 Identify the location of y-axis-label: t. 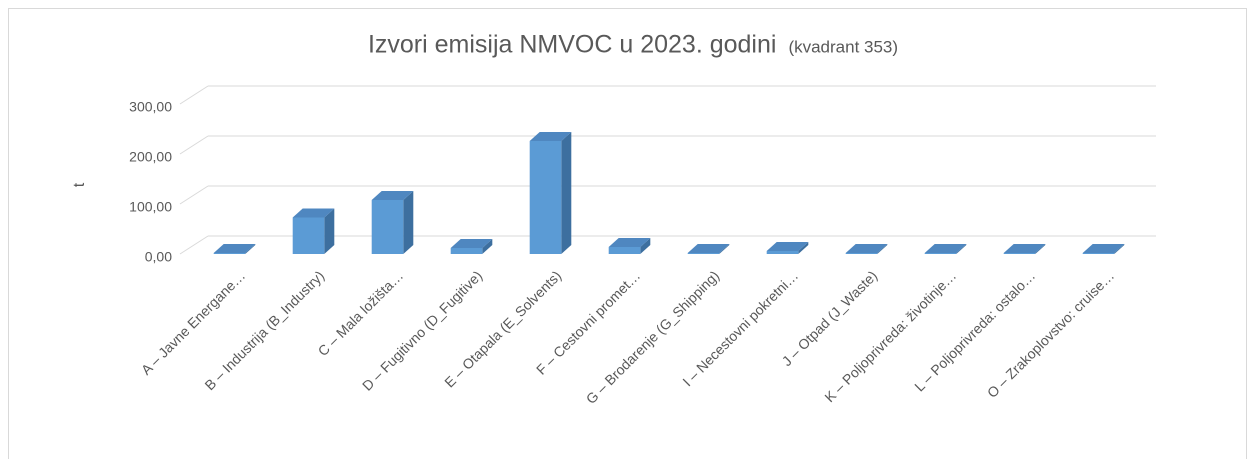
(79, 184).